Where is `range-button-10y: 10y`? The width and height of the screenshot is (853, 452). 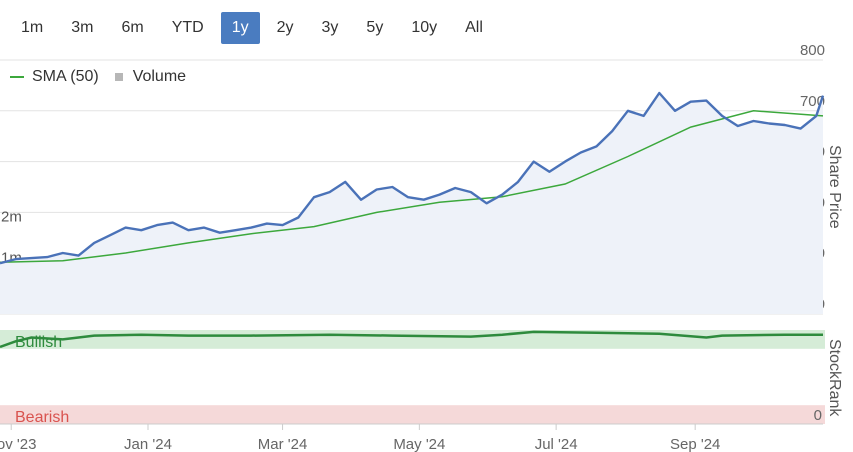 range-button-10y: 10y is located at coordinates (424, 27).